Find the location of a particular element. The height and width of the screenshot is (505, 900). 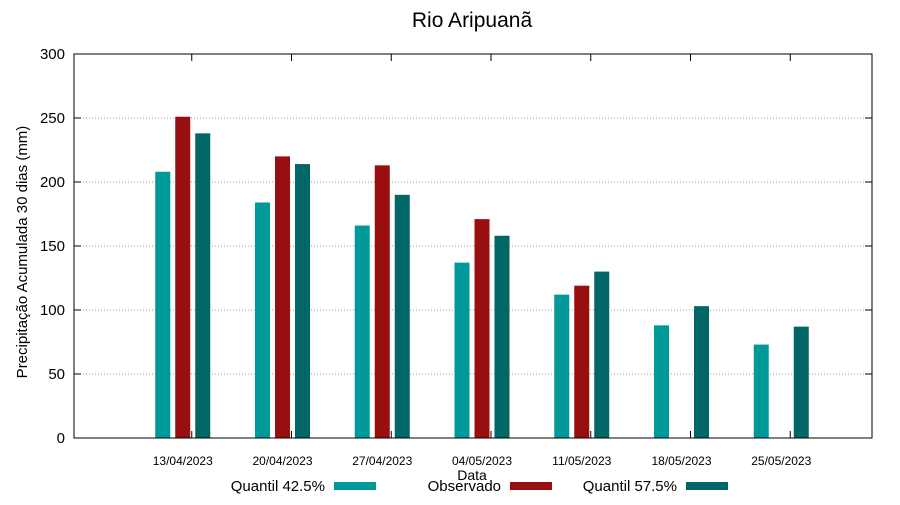

y-tick-label: 0 is located at coordinates (61, 438).